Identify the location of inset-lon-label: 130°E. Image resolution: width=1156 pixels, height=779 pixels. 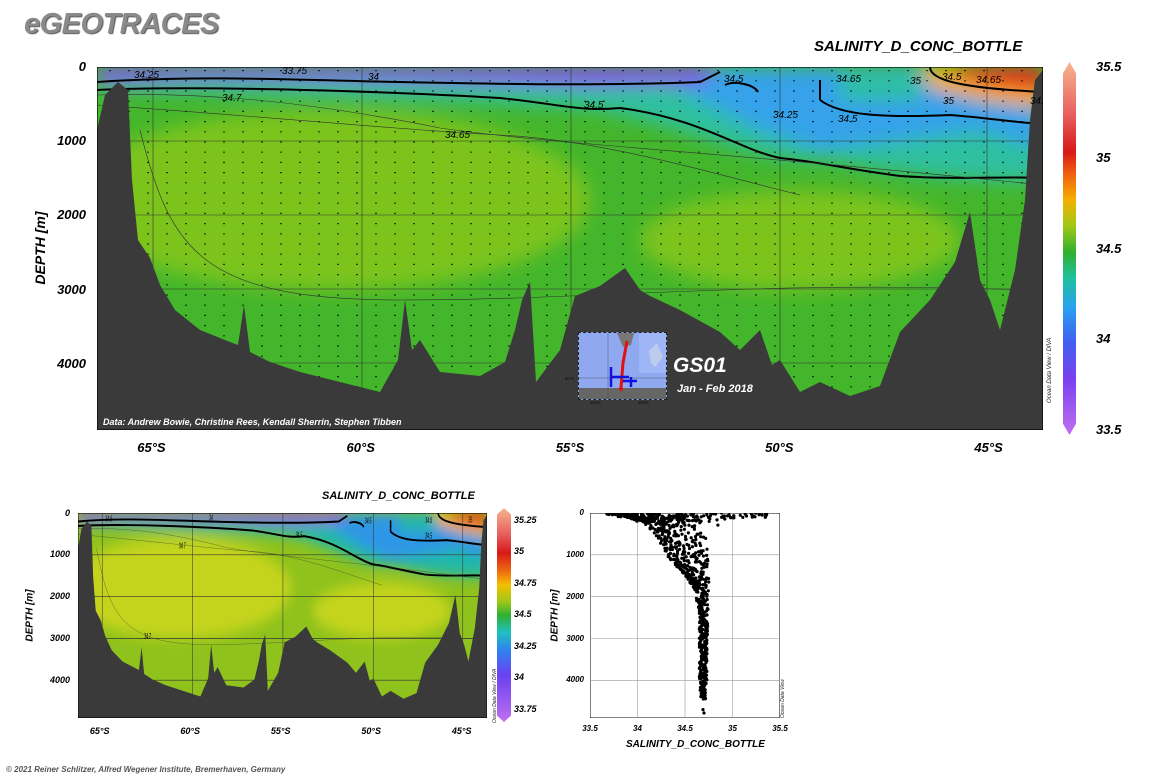
(595, 402).